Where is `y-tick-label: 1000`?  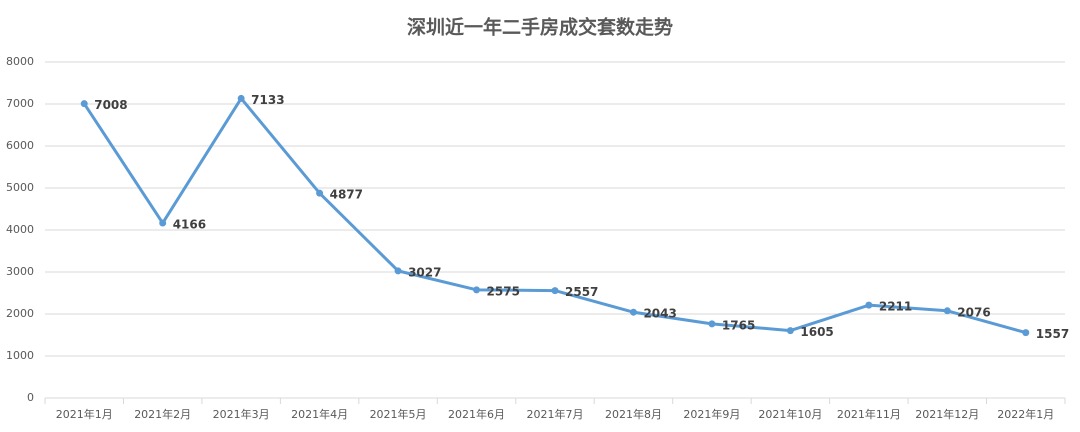
y-tick-label: 1000 is located at coordinates (20, 355).